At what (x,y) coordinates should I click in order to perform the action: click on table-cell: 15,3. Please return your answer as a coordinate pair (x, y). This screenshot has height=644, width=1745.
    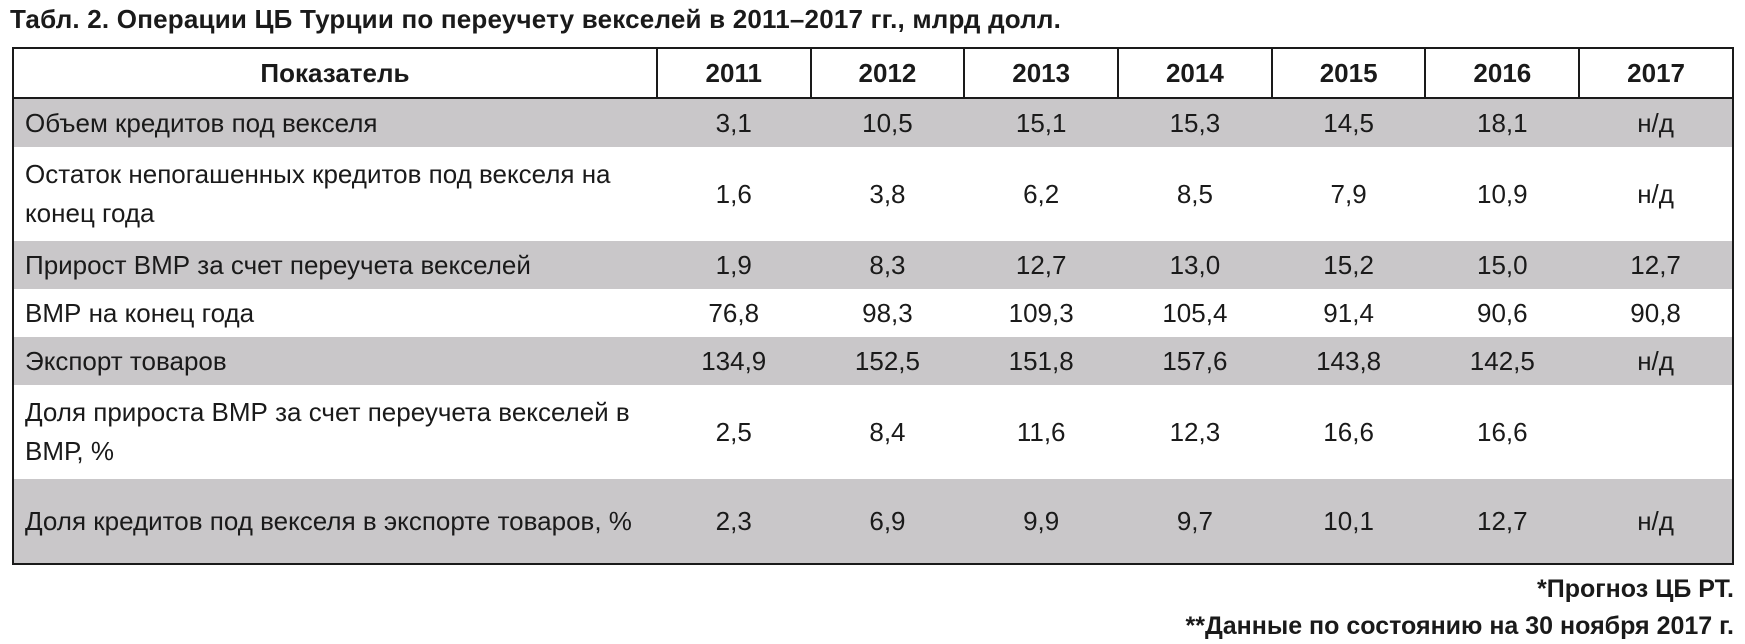
    Looking at the image, I should click on (1195, 122).